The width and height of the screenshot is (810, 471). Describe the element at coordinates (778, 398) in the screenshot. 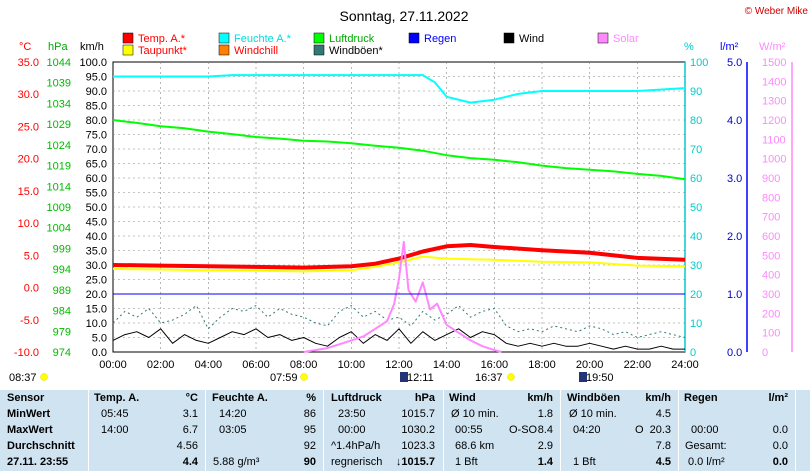

I see `col-unit: l/m²` at that location.